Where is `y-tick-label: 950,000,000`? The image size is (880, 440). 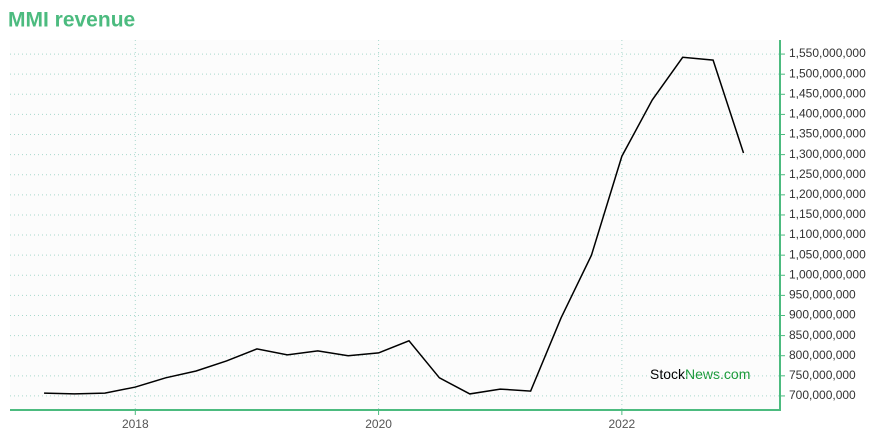
y-tick-label: 950,000,000 is located at coordinates (822, 295).